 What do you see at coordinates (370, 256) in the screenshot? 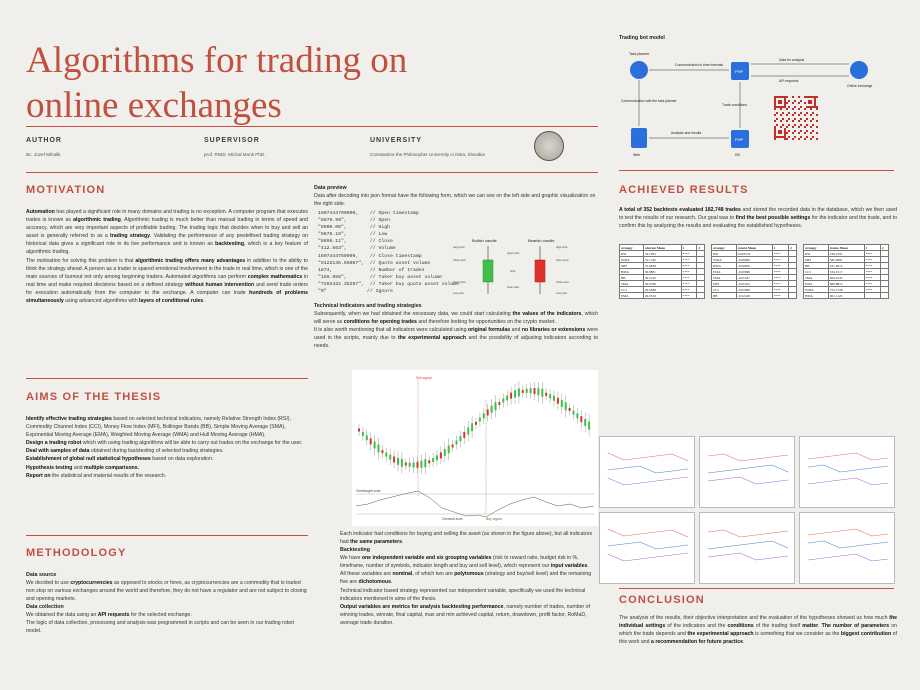
I see `json-line: 1607444759999, // Close timestamp` at bounding box center [370, 256].